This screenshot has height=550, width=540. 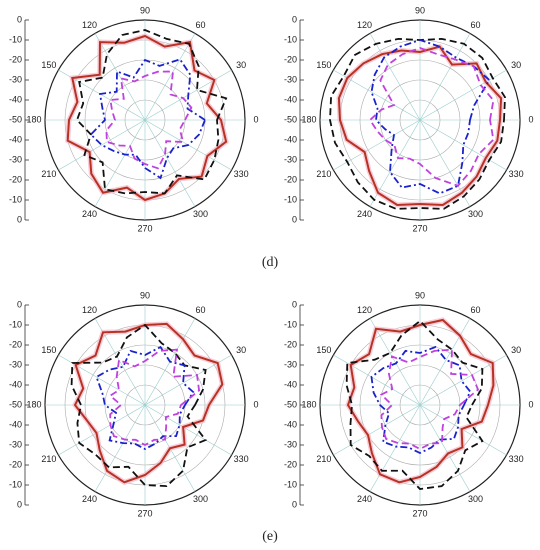 What do you see at coordinates (270, 262) in the screenshot?
I see `caption: (d)` at bounding box center [270, 262].